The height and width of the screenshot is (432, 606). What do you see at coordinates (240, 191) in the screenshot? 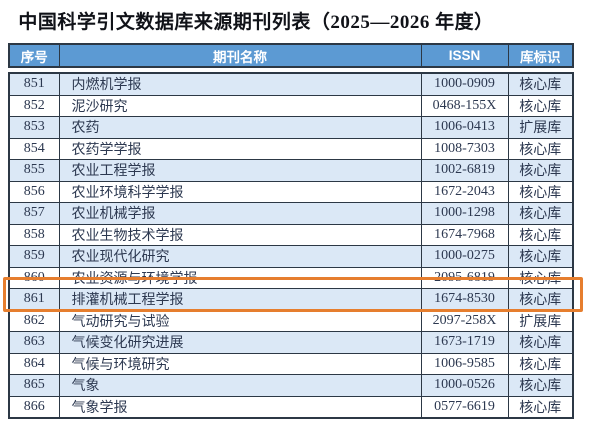
I see `cell-name: 农业环境科学学报` at bounding box center [240, 191].